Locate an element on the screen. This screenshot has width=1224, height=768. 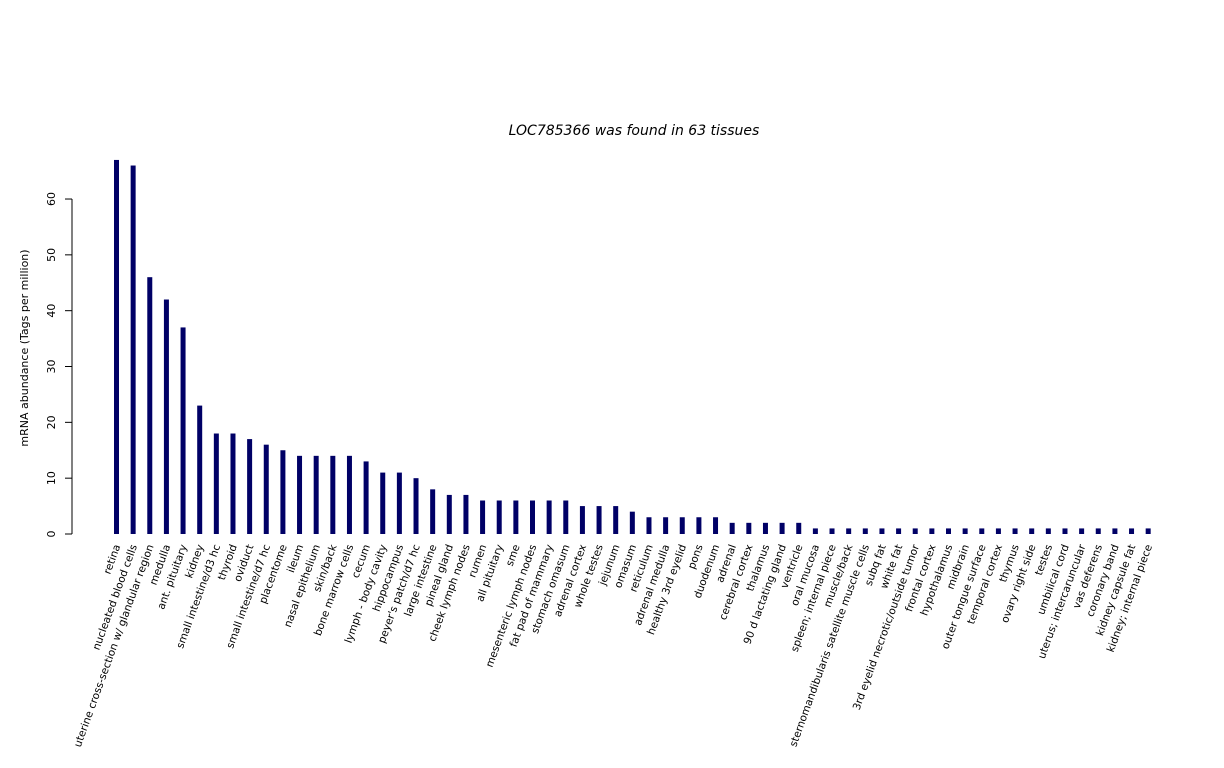
y-tick-label: 10 is located at coordinates (51, 478).